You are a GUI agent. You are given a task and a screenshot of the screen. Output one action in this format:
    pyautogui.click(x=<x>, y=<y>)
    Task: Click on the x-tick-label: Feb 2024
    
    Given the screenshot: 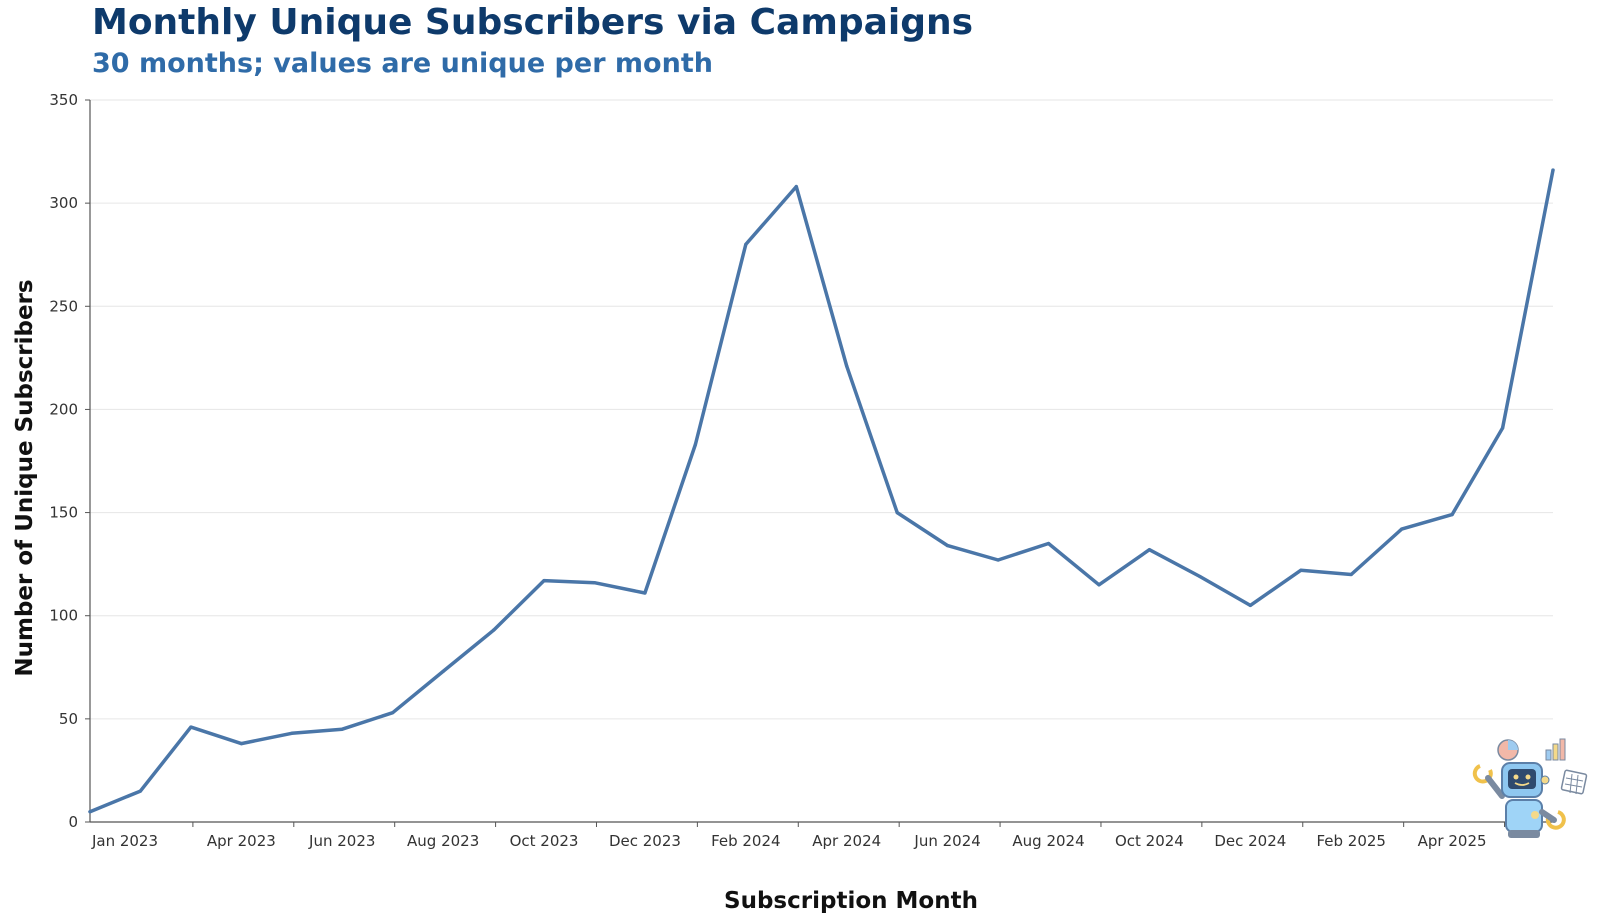 What is the action you would take?
    pyautogui.click(x=746, y=841)
    